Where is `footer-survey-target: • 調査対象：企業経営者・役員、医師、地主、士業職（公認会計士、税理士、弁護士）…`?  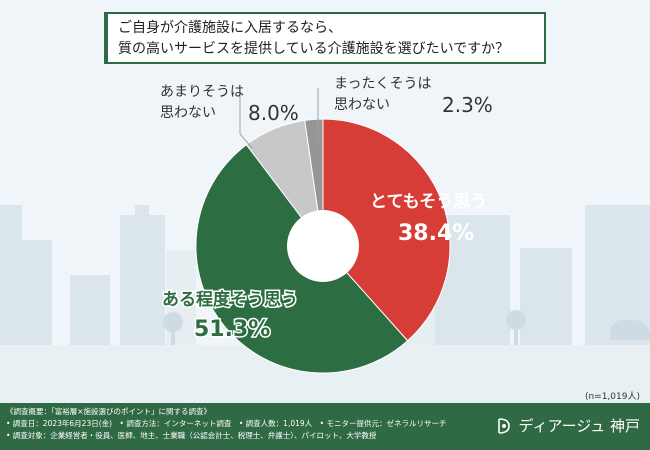 footer-survey-target: • 調査対象：企業経営者・役員、医師、地主、士業職（公認会計士、税理士、弁護士）… is located at coordinates (191, 435).